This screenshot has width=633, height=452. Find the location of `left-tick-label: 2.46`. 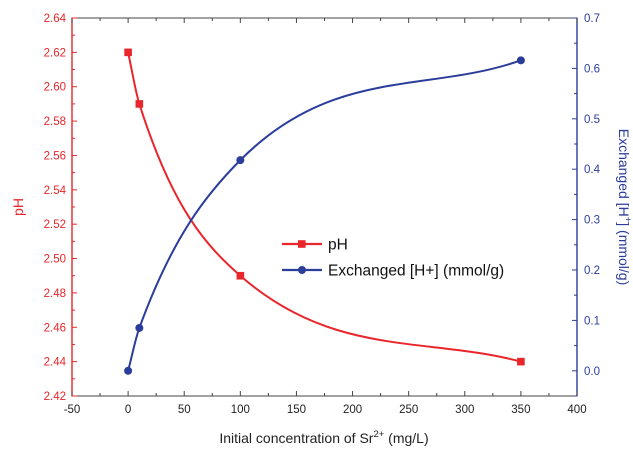

left-tick-label: 2.46 is located at coordinates (55, 328).